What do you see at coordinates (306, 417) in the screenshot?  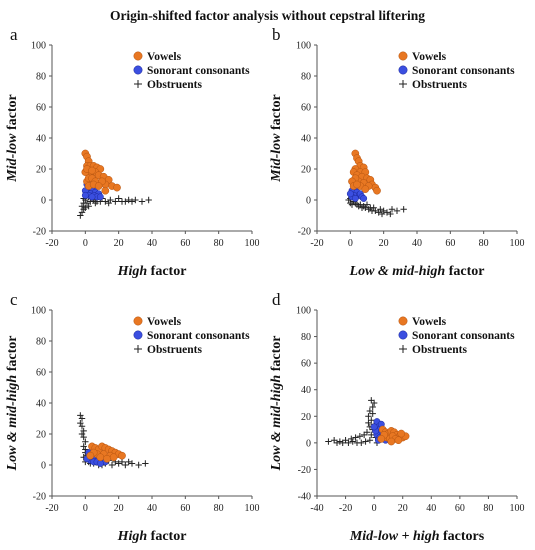 I see `y-tick-label: 20` at bounding box center [306, 417].